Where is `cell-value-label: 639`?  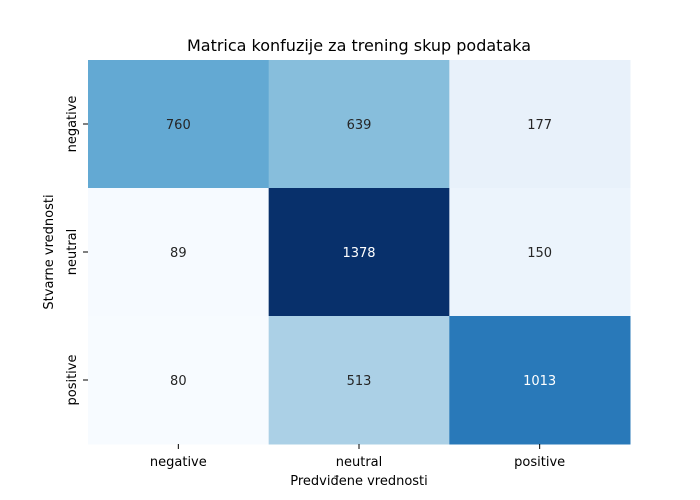 cell-value-label: 639 is located at coordinates (359, 125).